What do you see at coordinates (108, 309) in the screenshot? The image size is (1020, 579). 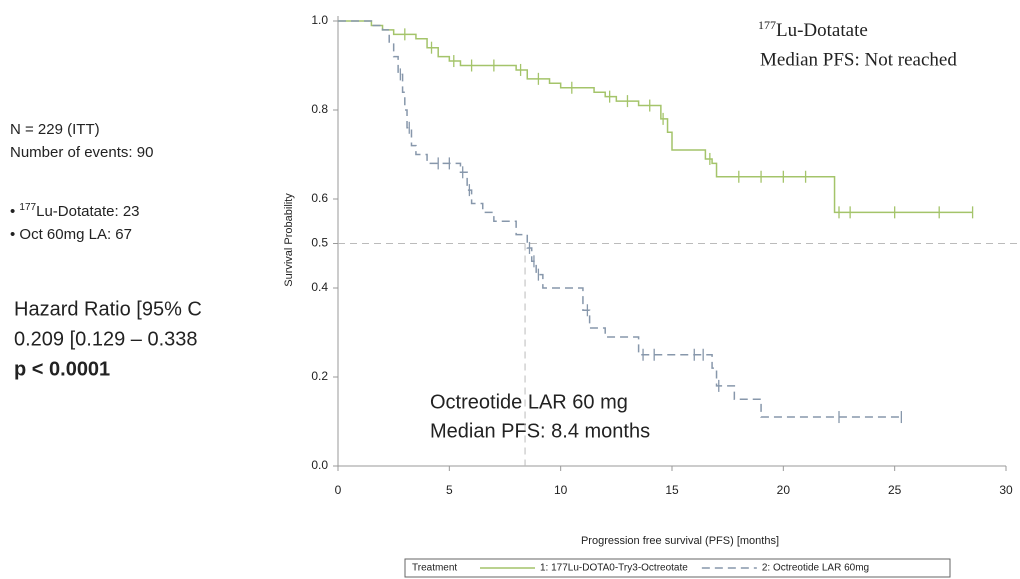 I see `side-note: Hazard Ratio [95% C` at bounding box center [108, 309].